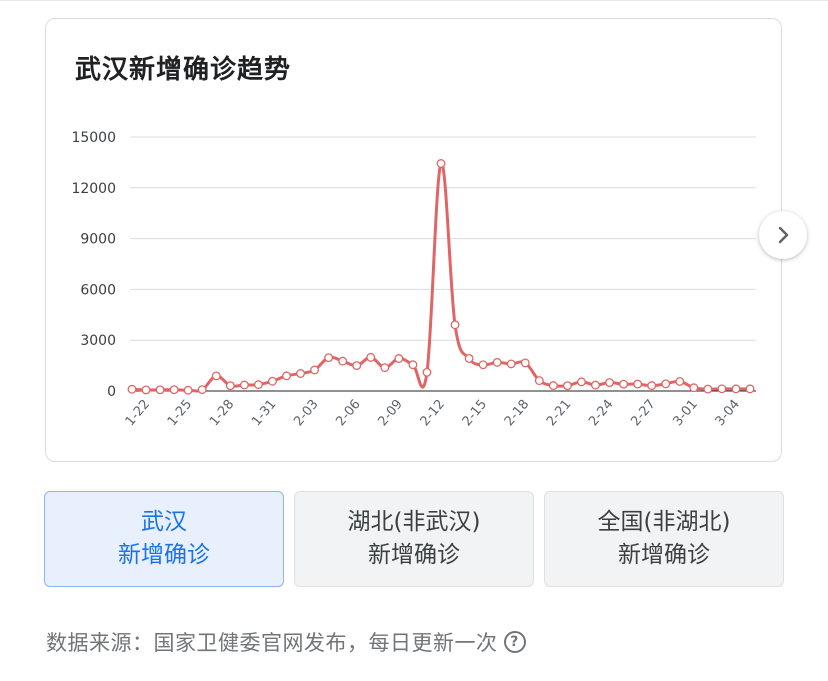 This screenshot has width=828, height=681. What do you see at coordinates (93, 138) in the screenshot?
I see `y-tick-label: 15000` at bounding box center [93, 138].